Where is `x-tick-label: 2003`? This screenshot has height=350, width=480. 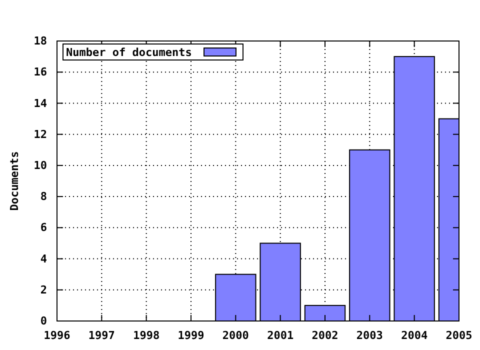
x-tick-label: 2003 is located at coordinates (369, 335).